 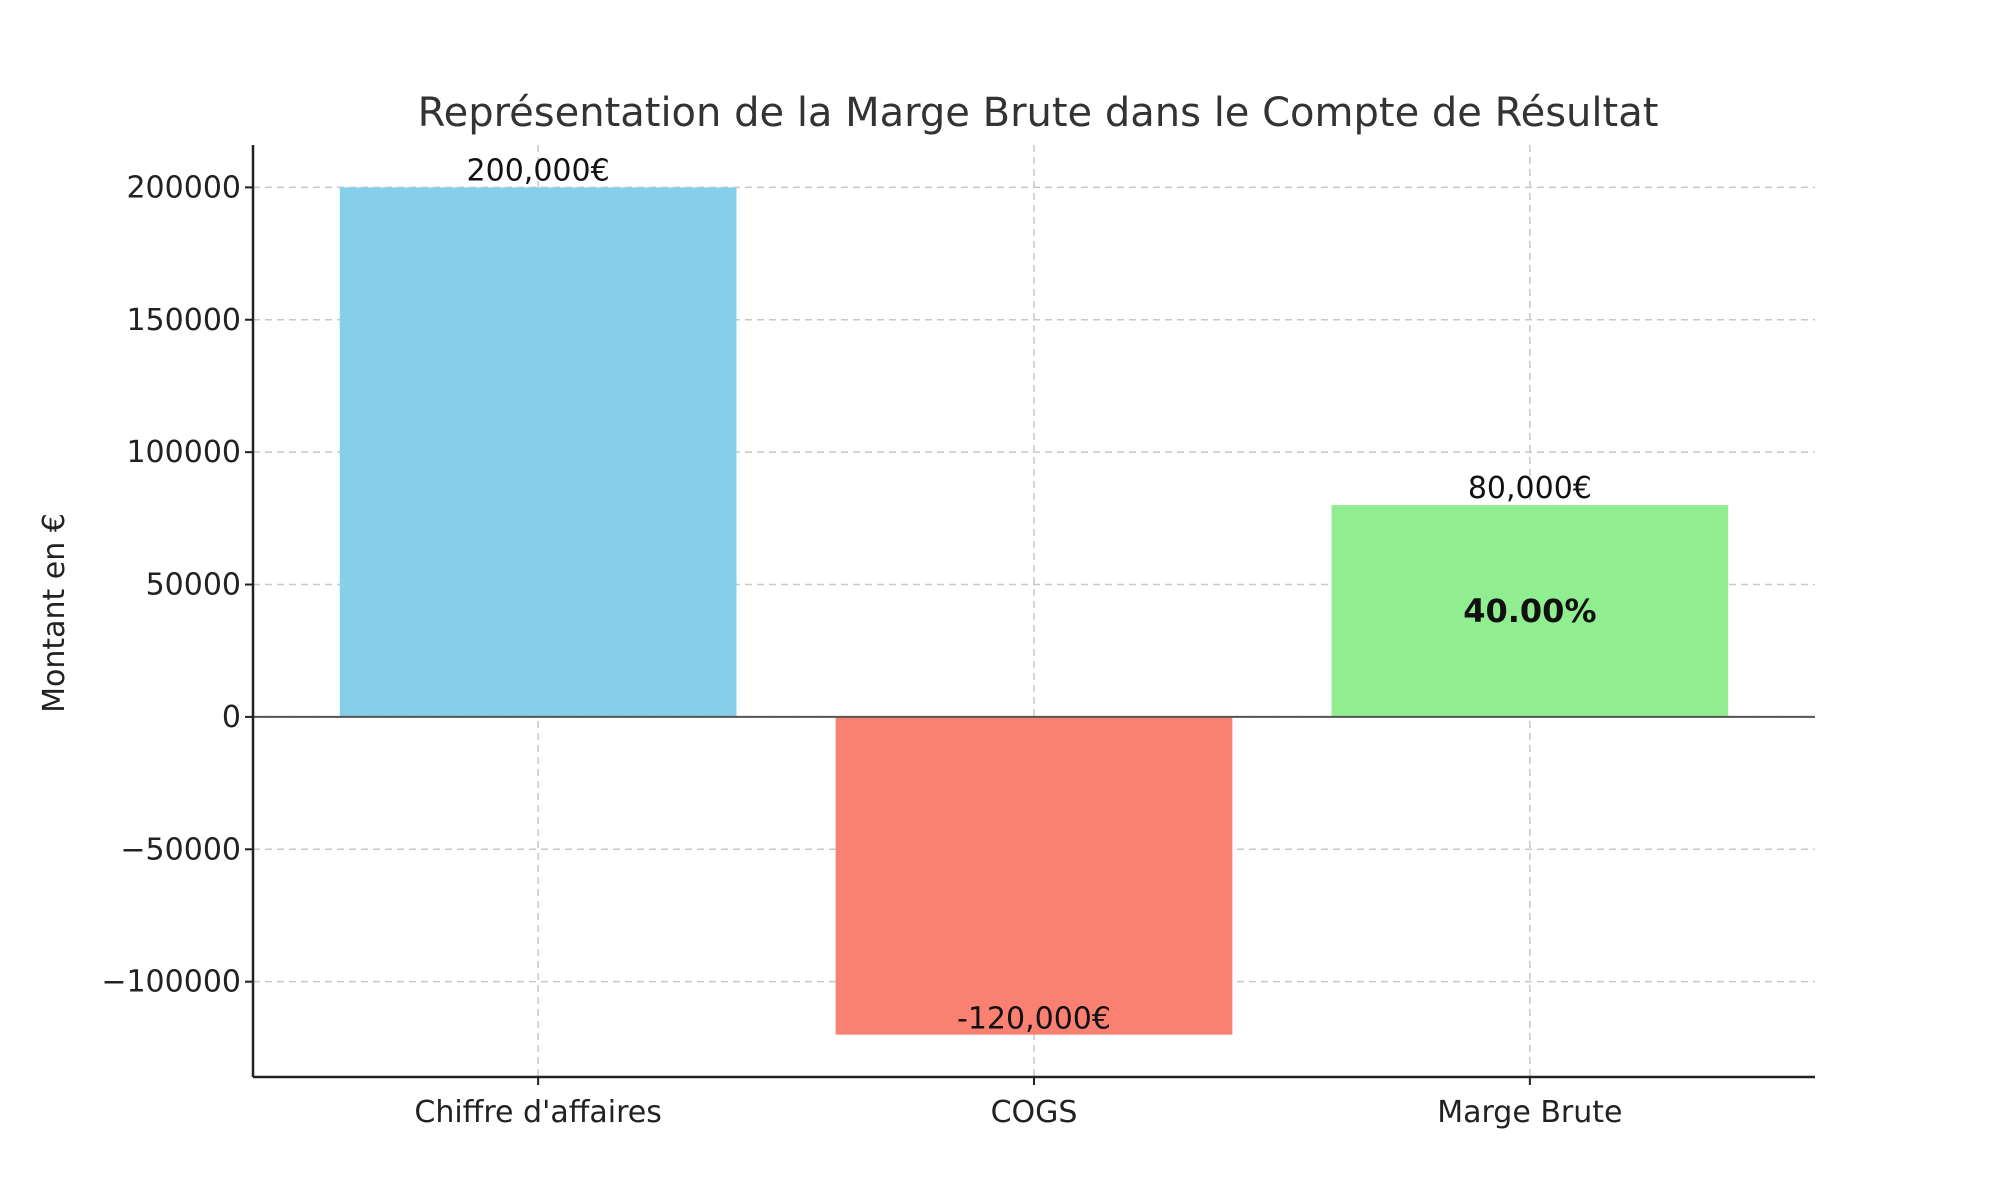 I want to click on margin-percentage-label: 40.00%, so click(x=1529, y=611).